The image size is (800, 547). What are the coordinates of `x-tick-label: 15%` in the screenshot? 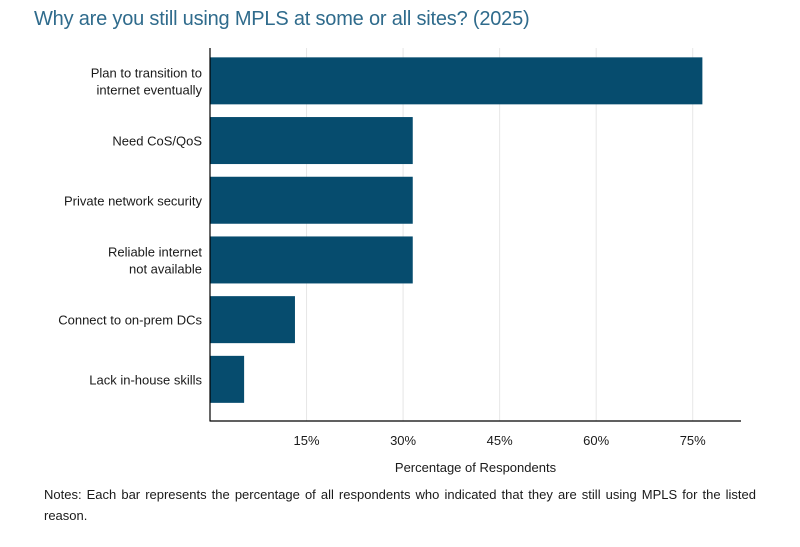 It's located at (307, 440).